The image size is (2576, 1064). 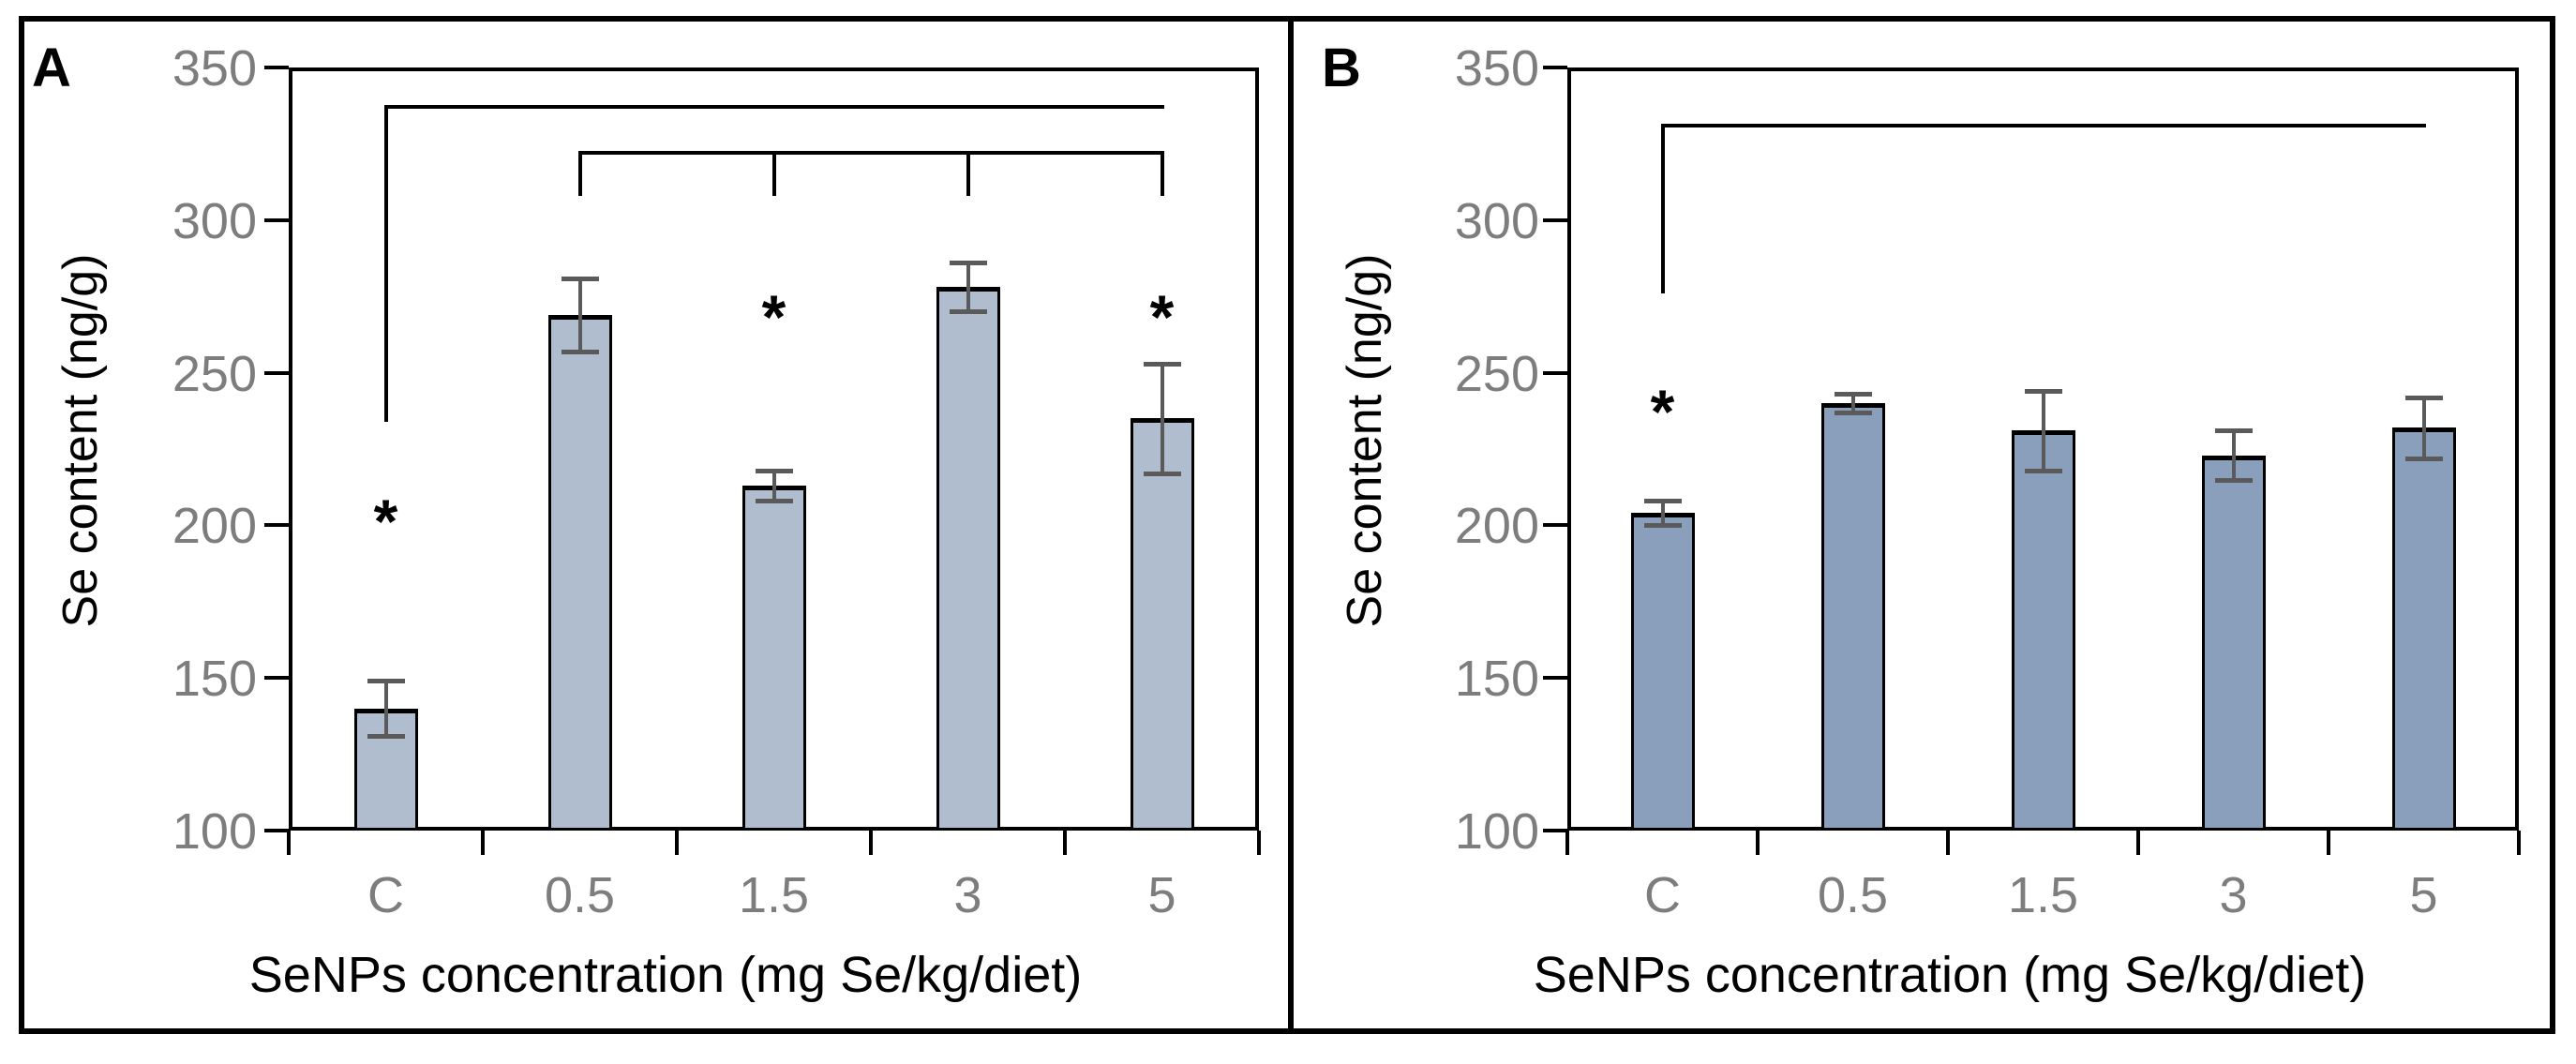 I want to click on panel-a-x-axis-title: SeNPs concentration (mg Se/kg/diet), so click(x=665, y=975).